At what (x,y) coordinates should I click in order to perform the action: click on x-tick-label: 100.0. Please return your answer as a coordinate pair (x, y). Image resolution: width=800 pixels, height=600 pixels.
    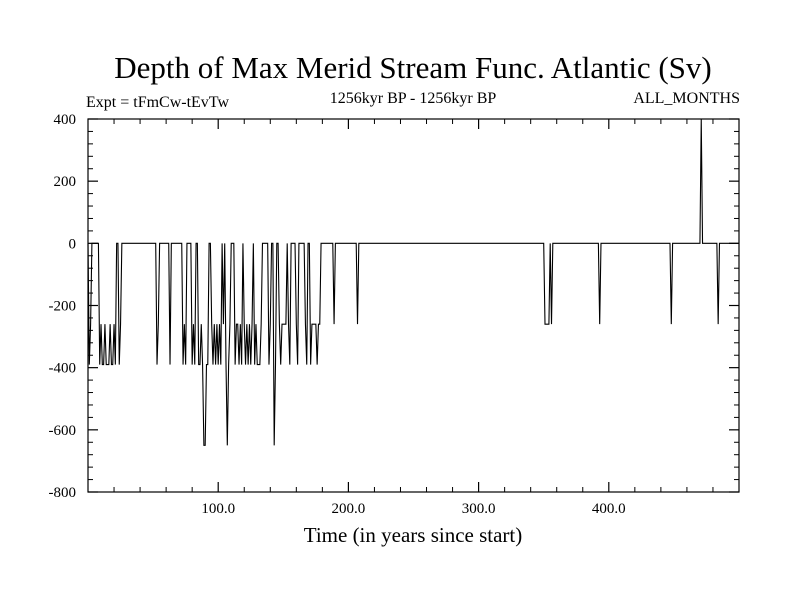
    Looking at the image, I should click on (218, 509).